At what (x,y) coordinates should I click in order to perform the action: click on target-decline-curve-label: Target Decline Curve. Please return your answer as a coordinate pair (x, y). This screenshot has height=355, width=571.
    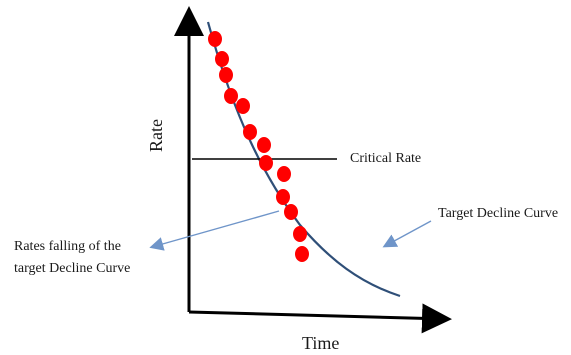
    Looking at the image, I should click on (498, 213).